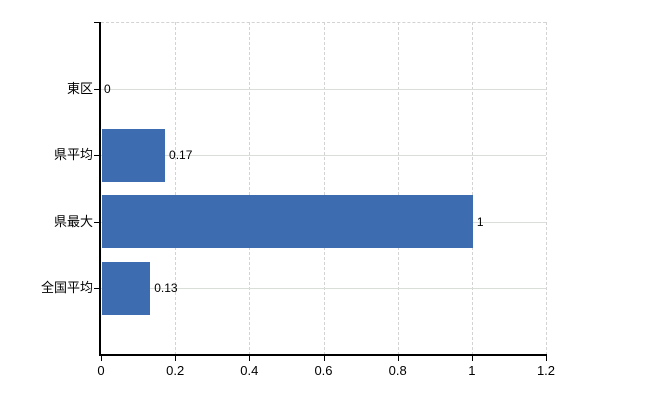 This screenshot has height=400, width=650. Describe the element at coordinates (472, 370) in the screenshot. I see `x-tick-label: 1` at that location.